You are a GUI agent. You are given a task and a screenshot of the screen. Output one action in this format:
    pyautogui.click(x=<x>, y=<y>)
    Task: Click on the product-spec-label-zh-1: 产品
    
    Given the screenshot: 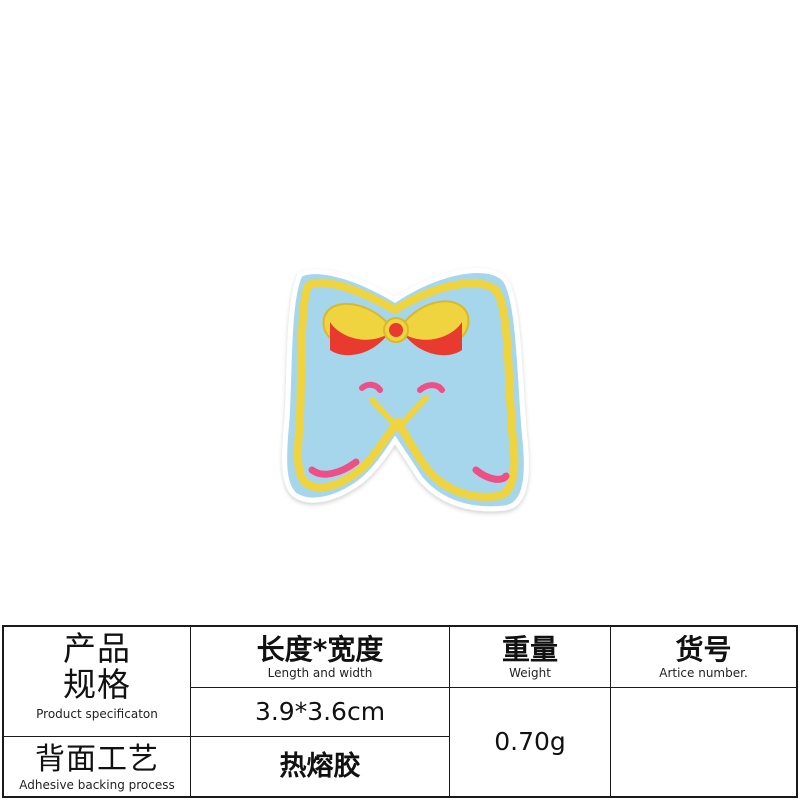 What is the action you would take?
    pyautogui.click(x=97, y=648)
    